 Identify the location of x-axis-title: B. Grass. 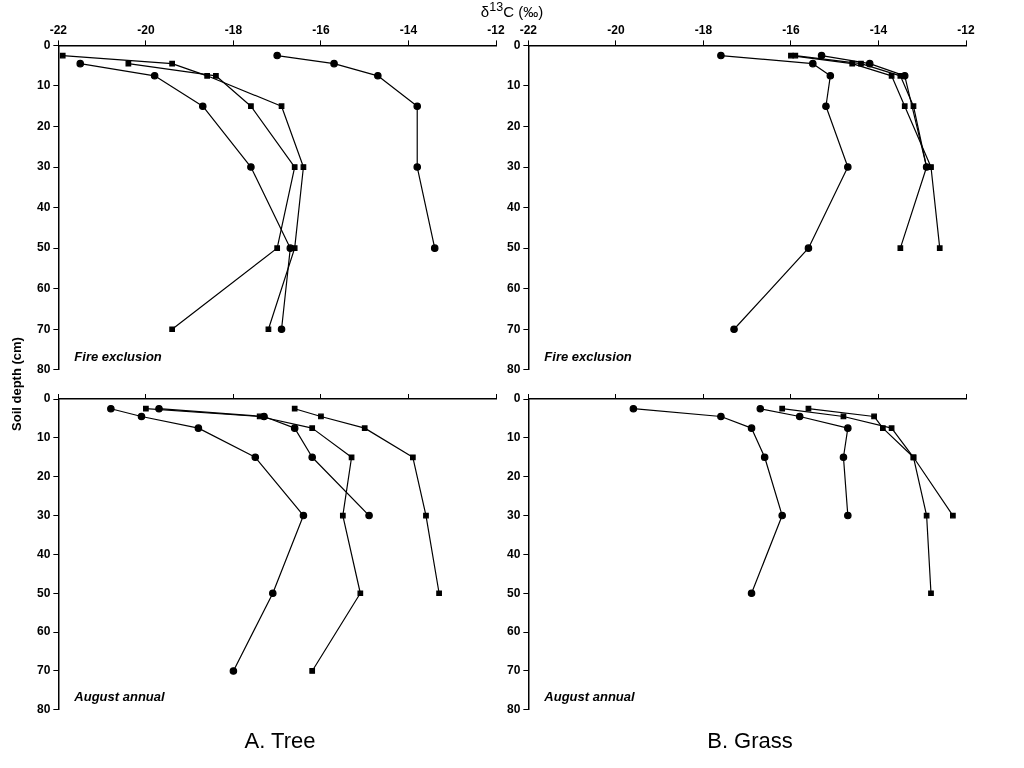
(750, 741).